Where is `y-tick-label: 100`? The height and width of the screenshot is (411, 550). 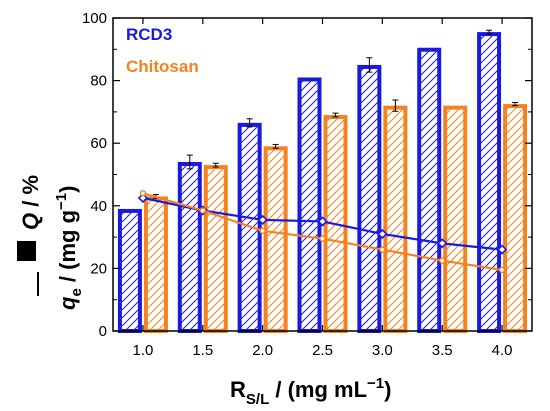
y-tick-label: 100 is located at coordinates (94, 18).